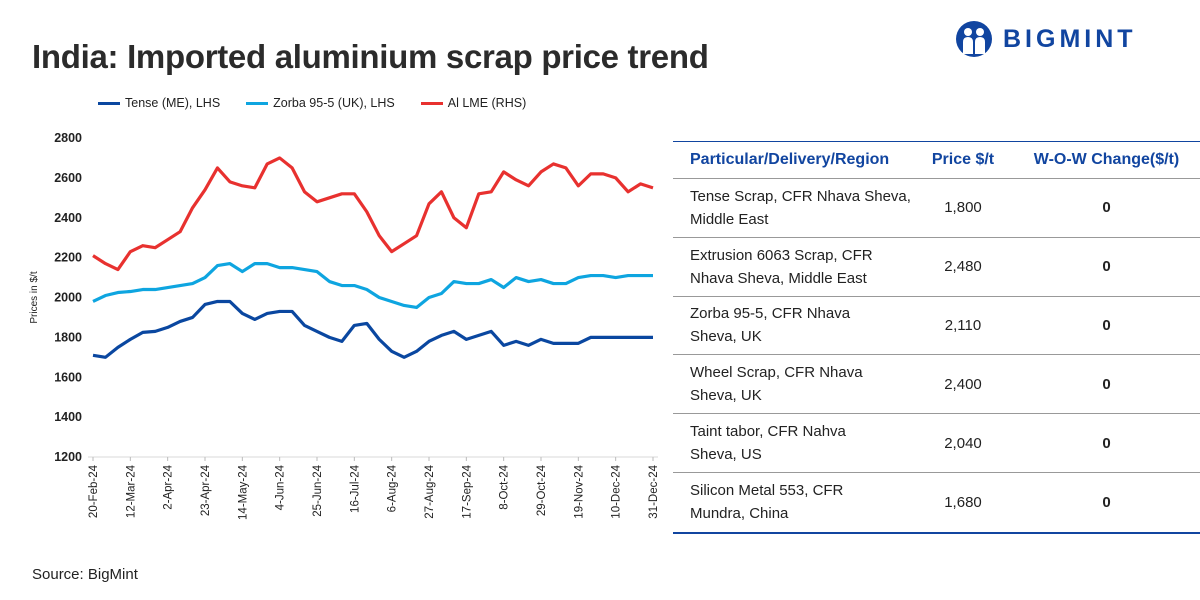 The height and width of the screenshot is (600, 1200). I want to click on x-tick-label: 4-Jun-24, so click(281, 487).